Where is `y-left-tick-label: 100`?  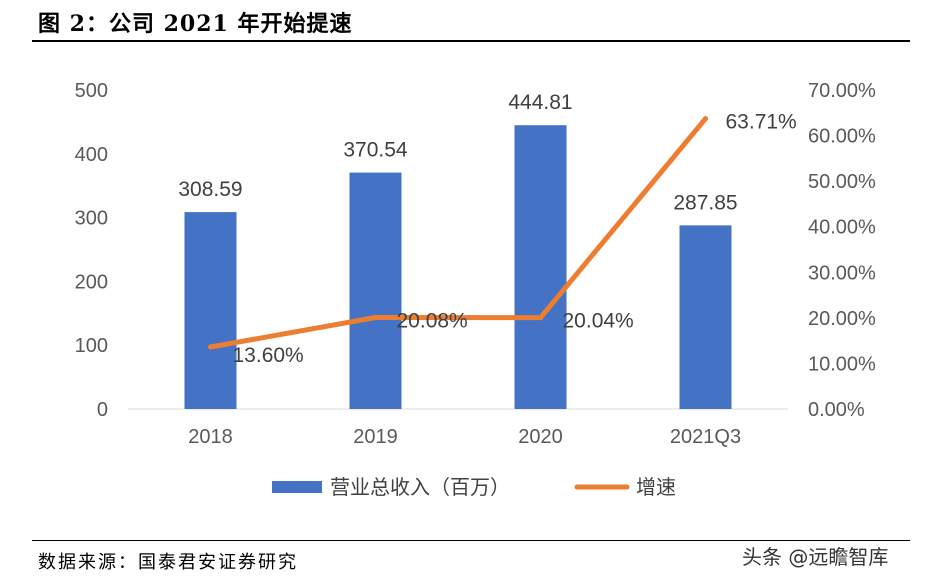 y-left-tick-label: 100 is located at coordinates (91, 346).